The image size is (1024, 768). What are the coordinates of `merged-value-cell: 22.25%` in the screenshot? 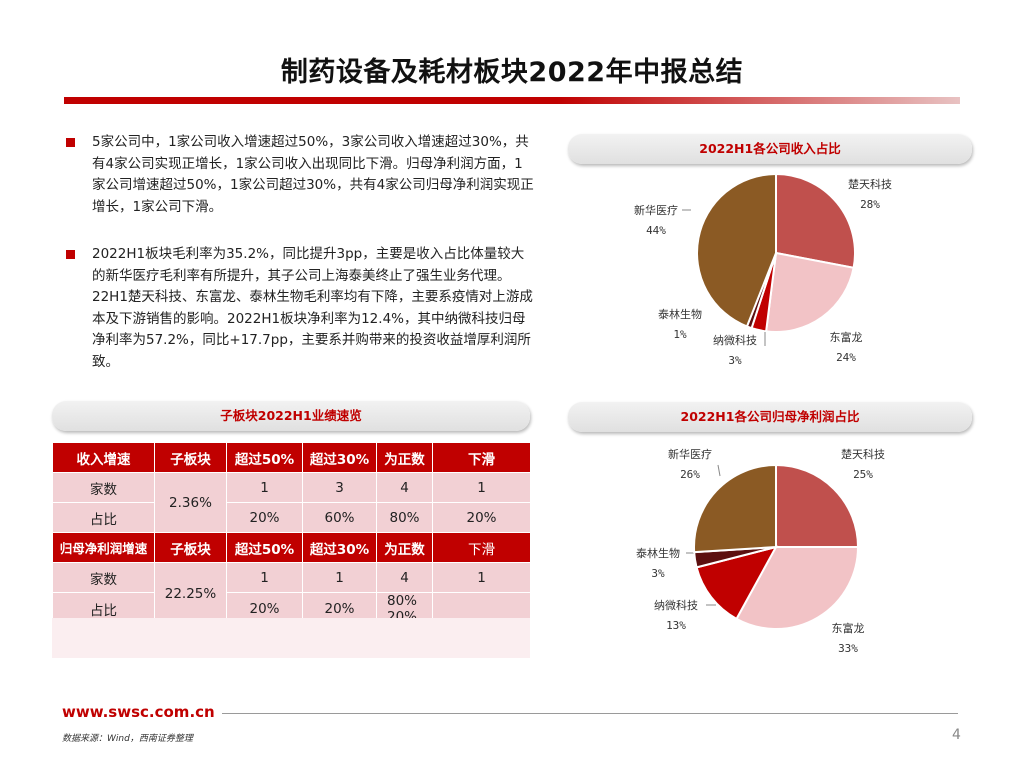 It's located at (190, 594).